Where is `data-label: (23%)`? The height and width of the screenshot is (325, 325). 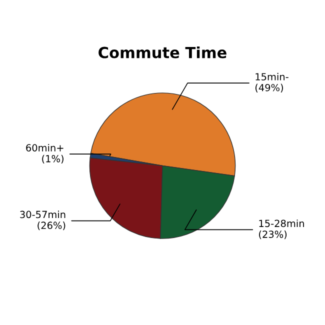
data-label: (23%) is located at coordinates (273, 235).